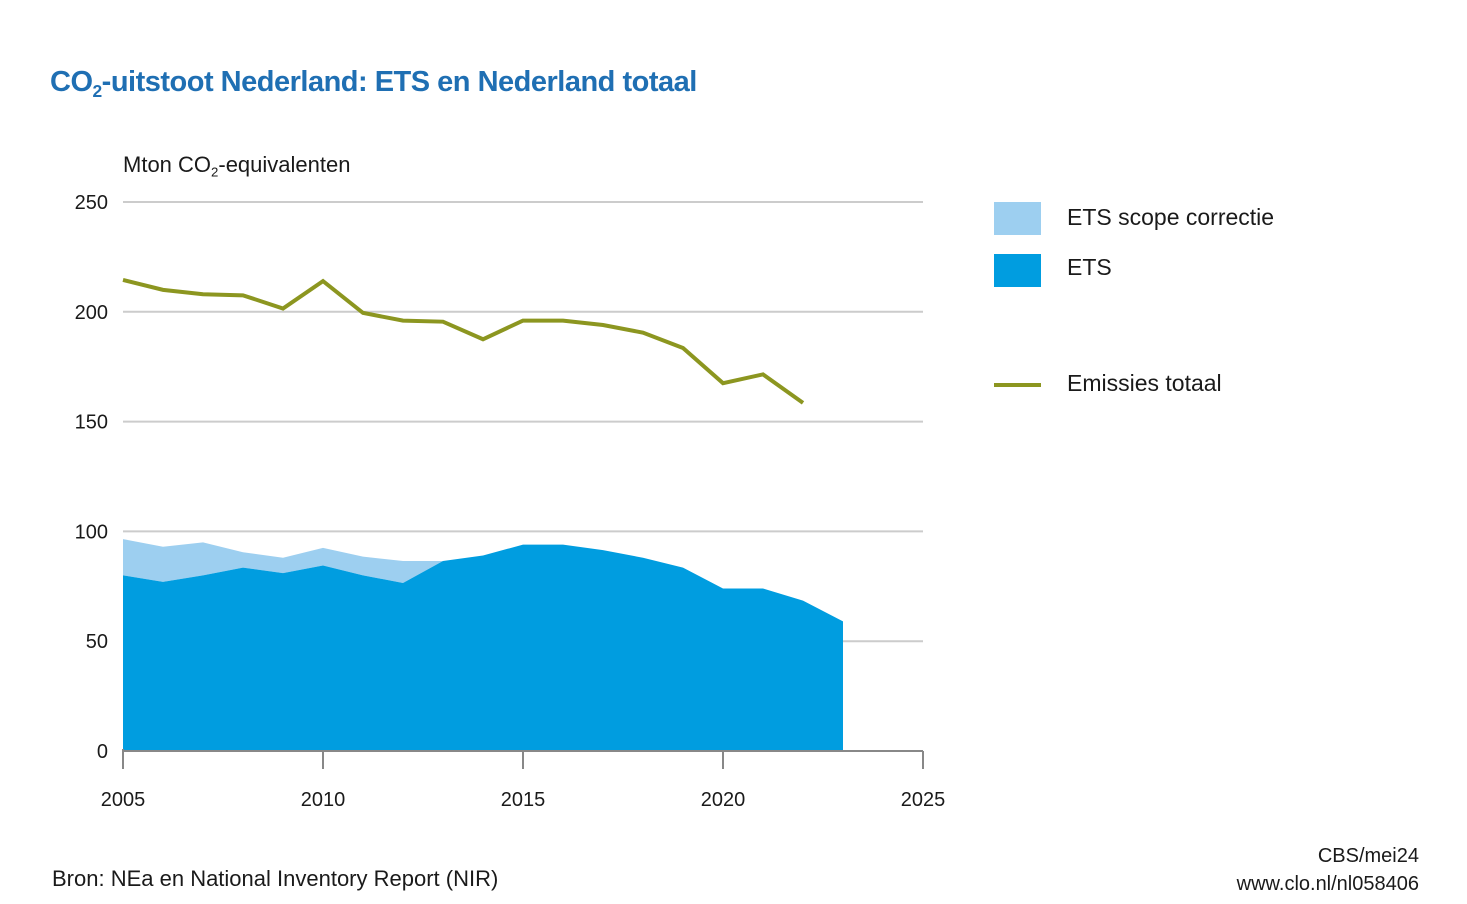 The width and height of the screenshot is (1467, 904). What do you see at coordinates (237, 166) in the screenshot?
I see `y-axis-label: Mton CO2-equivalenten` at bounding box center [237, 166].